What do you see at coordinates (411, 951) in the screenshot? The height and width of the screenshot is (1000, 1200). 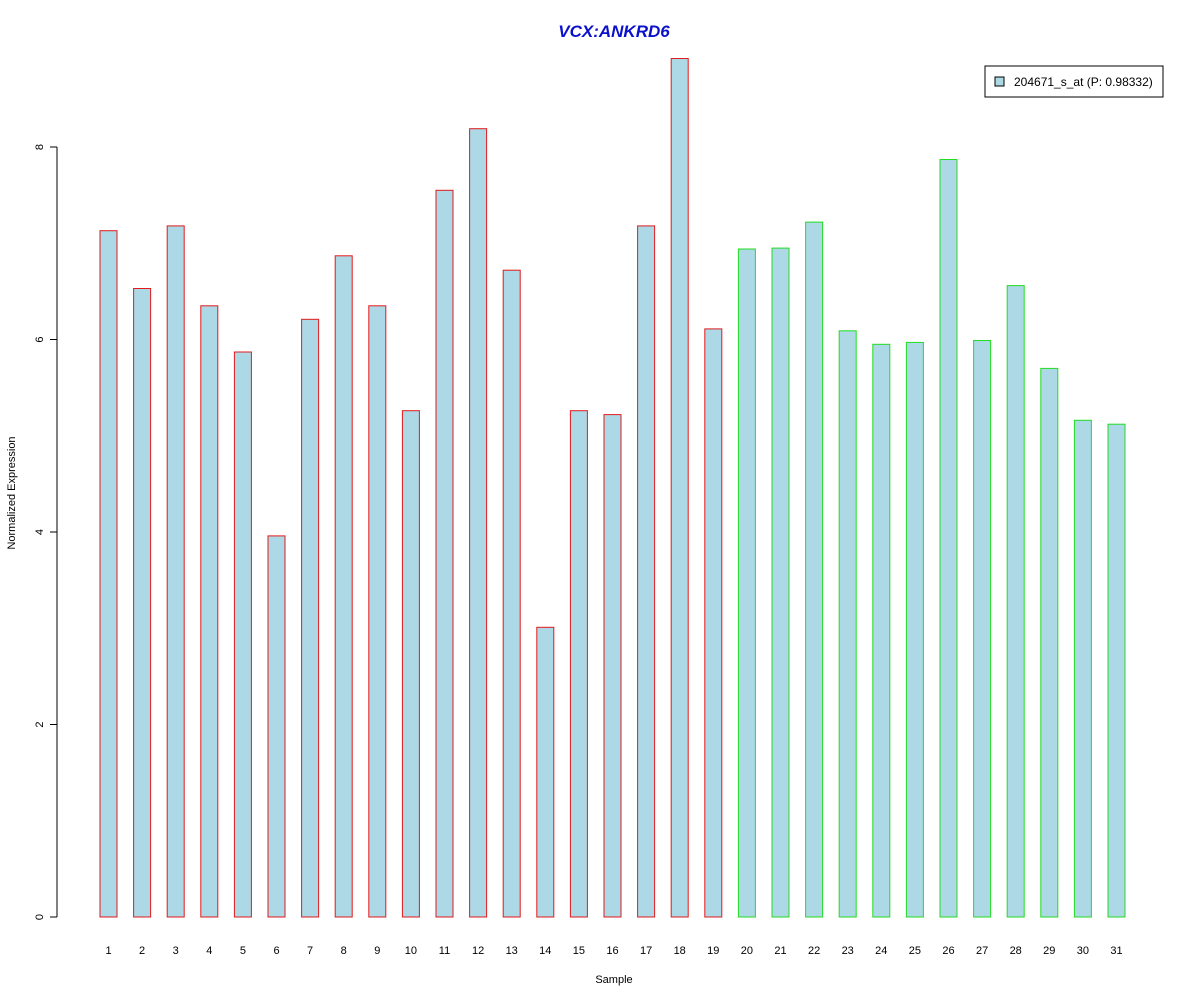 I see `x-tick-label: 10` at bounding box center [411, 951].